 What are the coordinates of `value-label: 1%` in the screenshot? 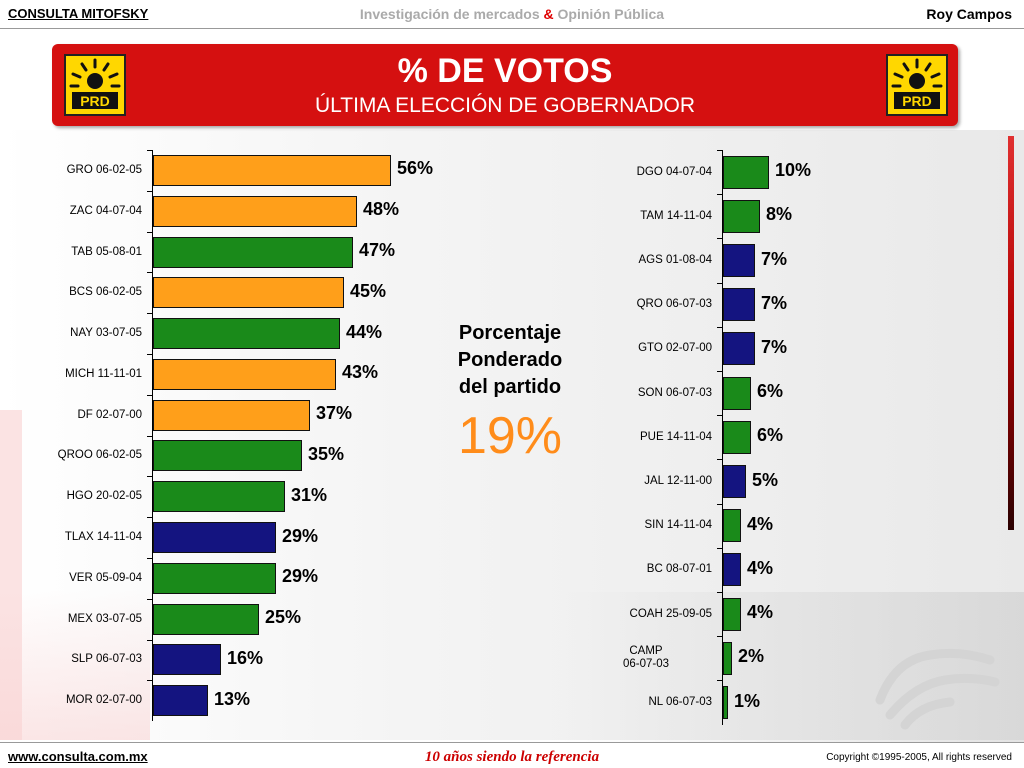 It's located at (747, 701).